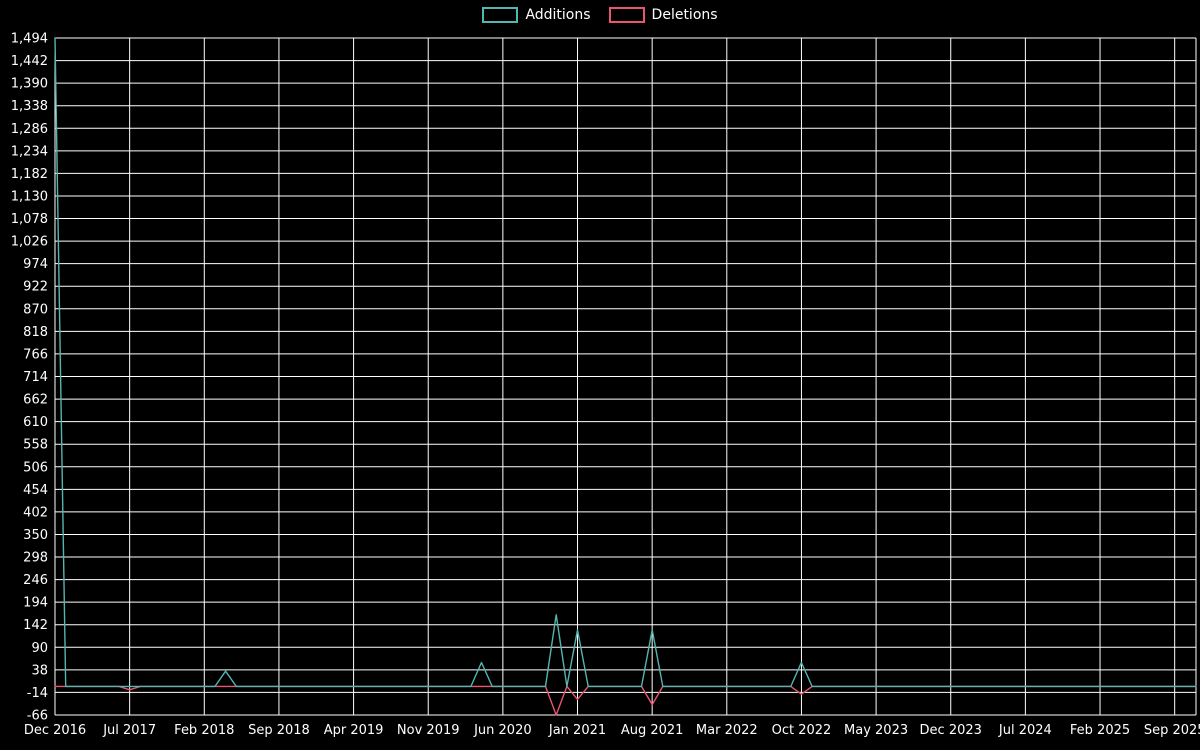  What do you see at coordinates (35, 287) in the screenshot?
I see `y-tick-label: 922` at bounding box center [35, 287].